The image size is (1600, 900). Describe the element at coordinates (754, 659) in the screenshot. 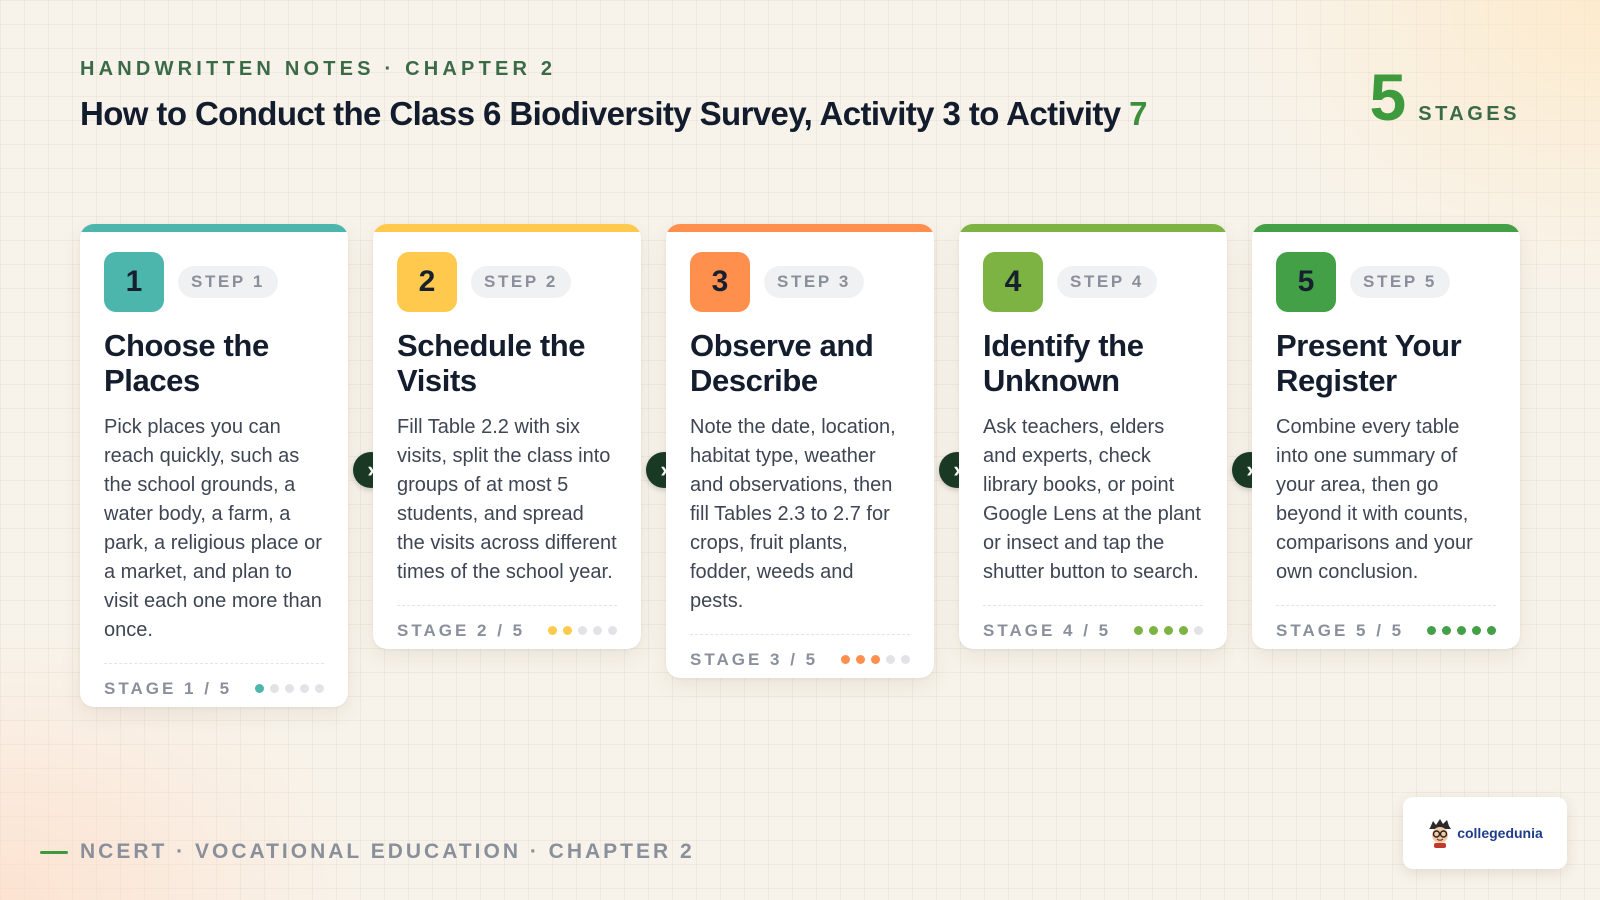

I see `stage-label: STAGE 3 / 5` at that location.